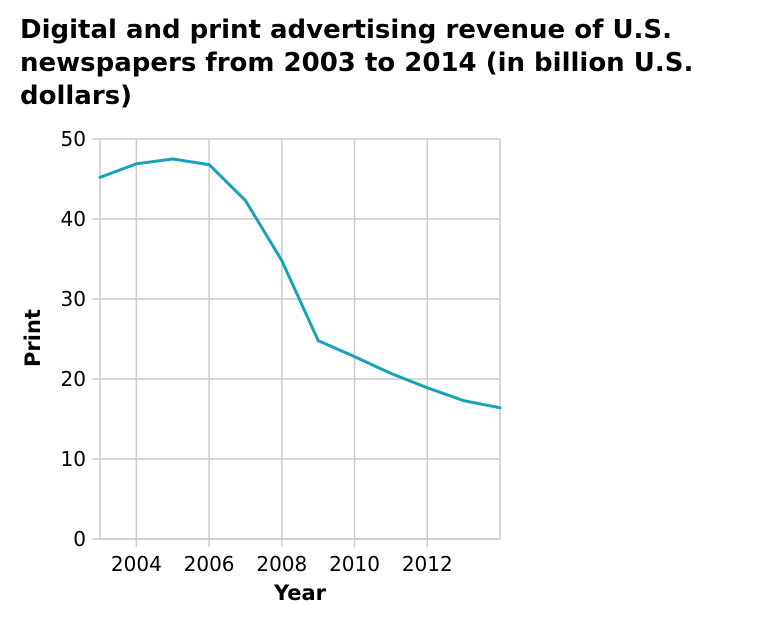 The width and height of the screenshot is (770, 624). Describe the element at coordinates (209, 564) in the screenshot. I see `x-tick-label: 2006` at that location.